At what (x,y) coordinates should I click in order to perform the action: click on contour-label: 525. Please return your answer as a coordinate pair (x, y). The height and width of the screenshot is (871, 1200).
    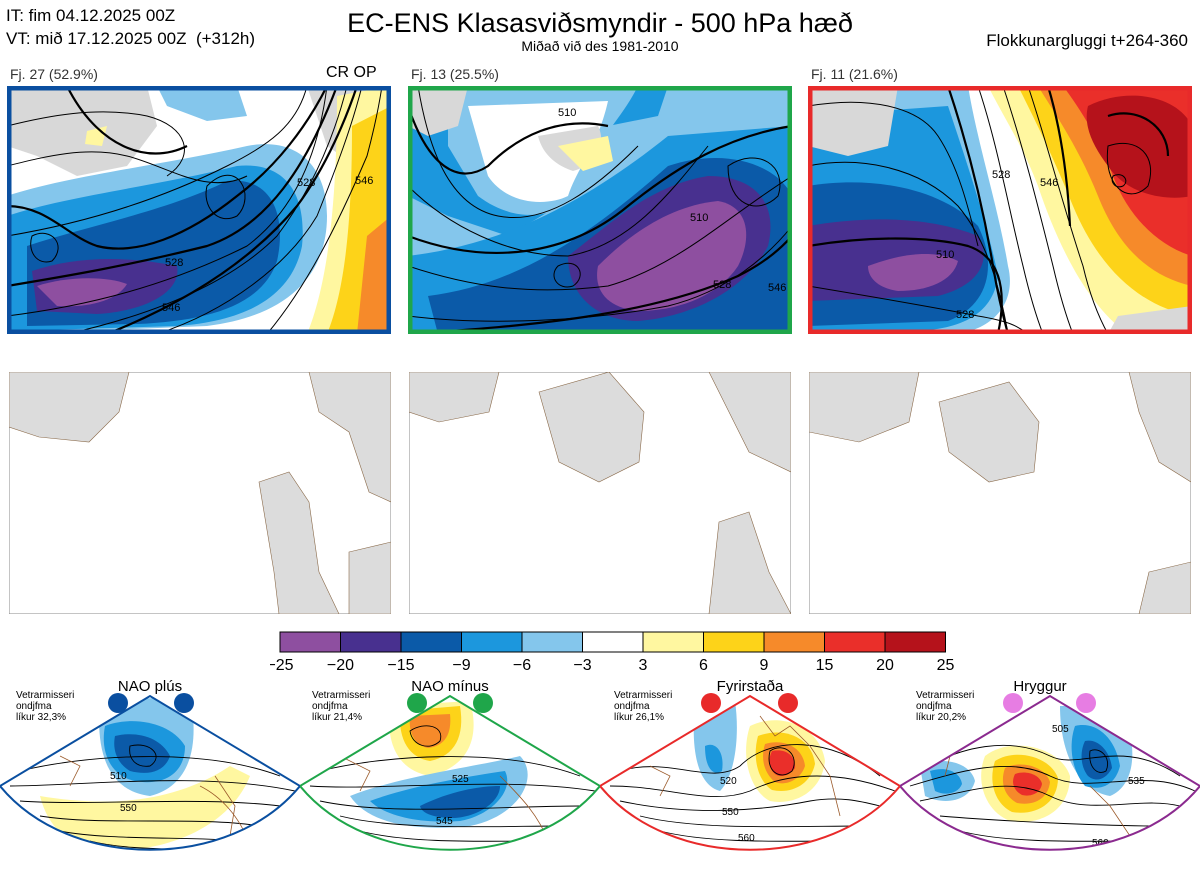
    Looking at the image, I should click on (460, 779).